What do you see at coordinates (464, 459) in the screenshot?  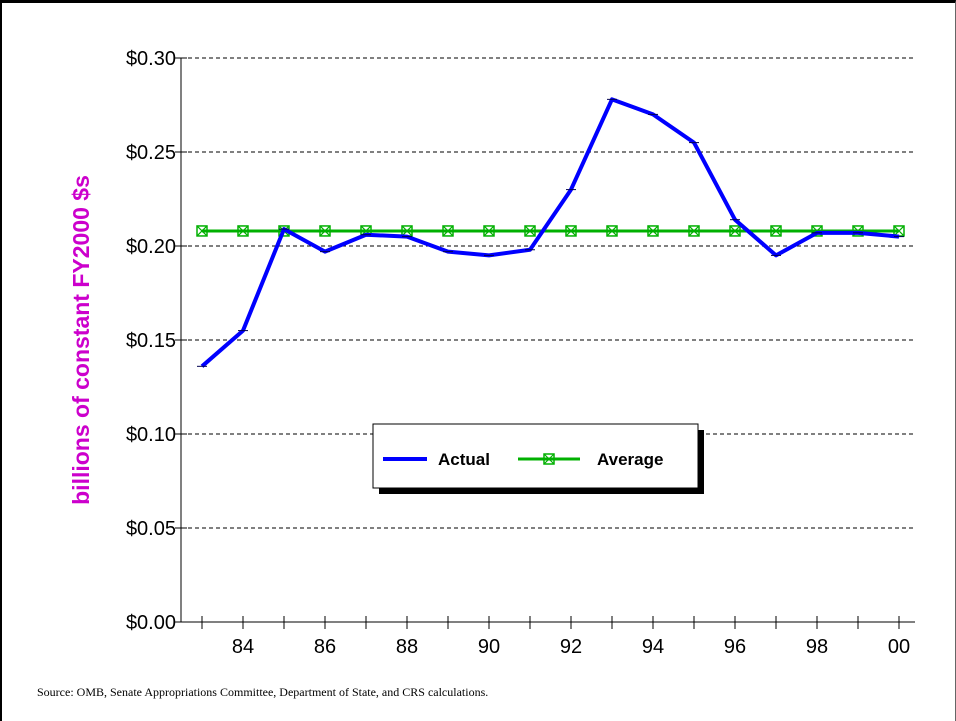 I see `legend-actual-label: Actual` at bounding box center [464, 459].